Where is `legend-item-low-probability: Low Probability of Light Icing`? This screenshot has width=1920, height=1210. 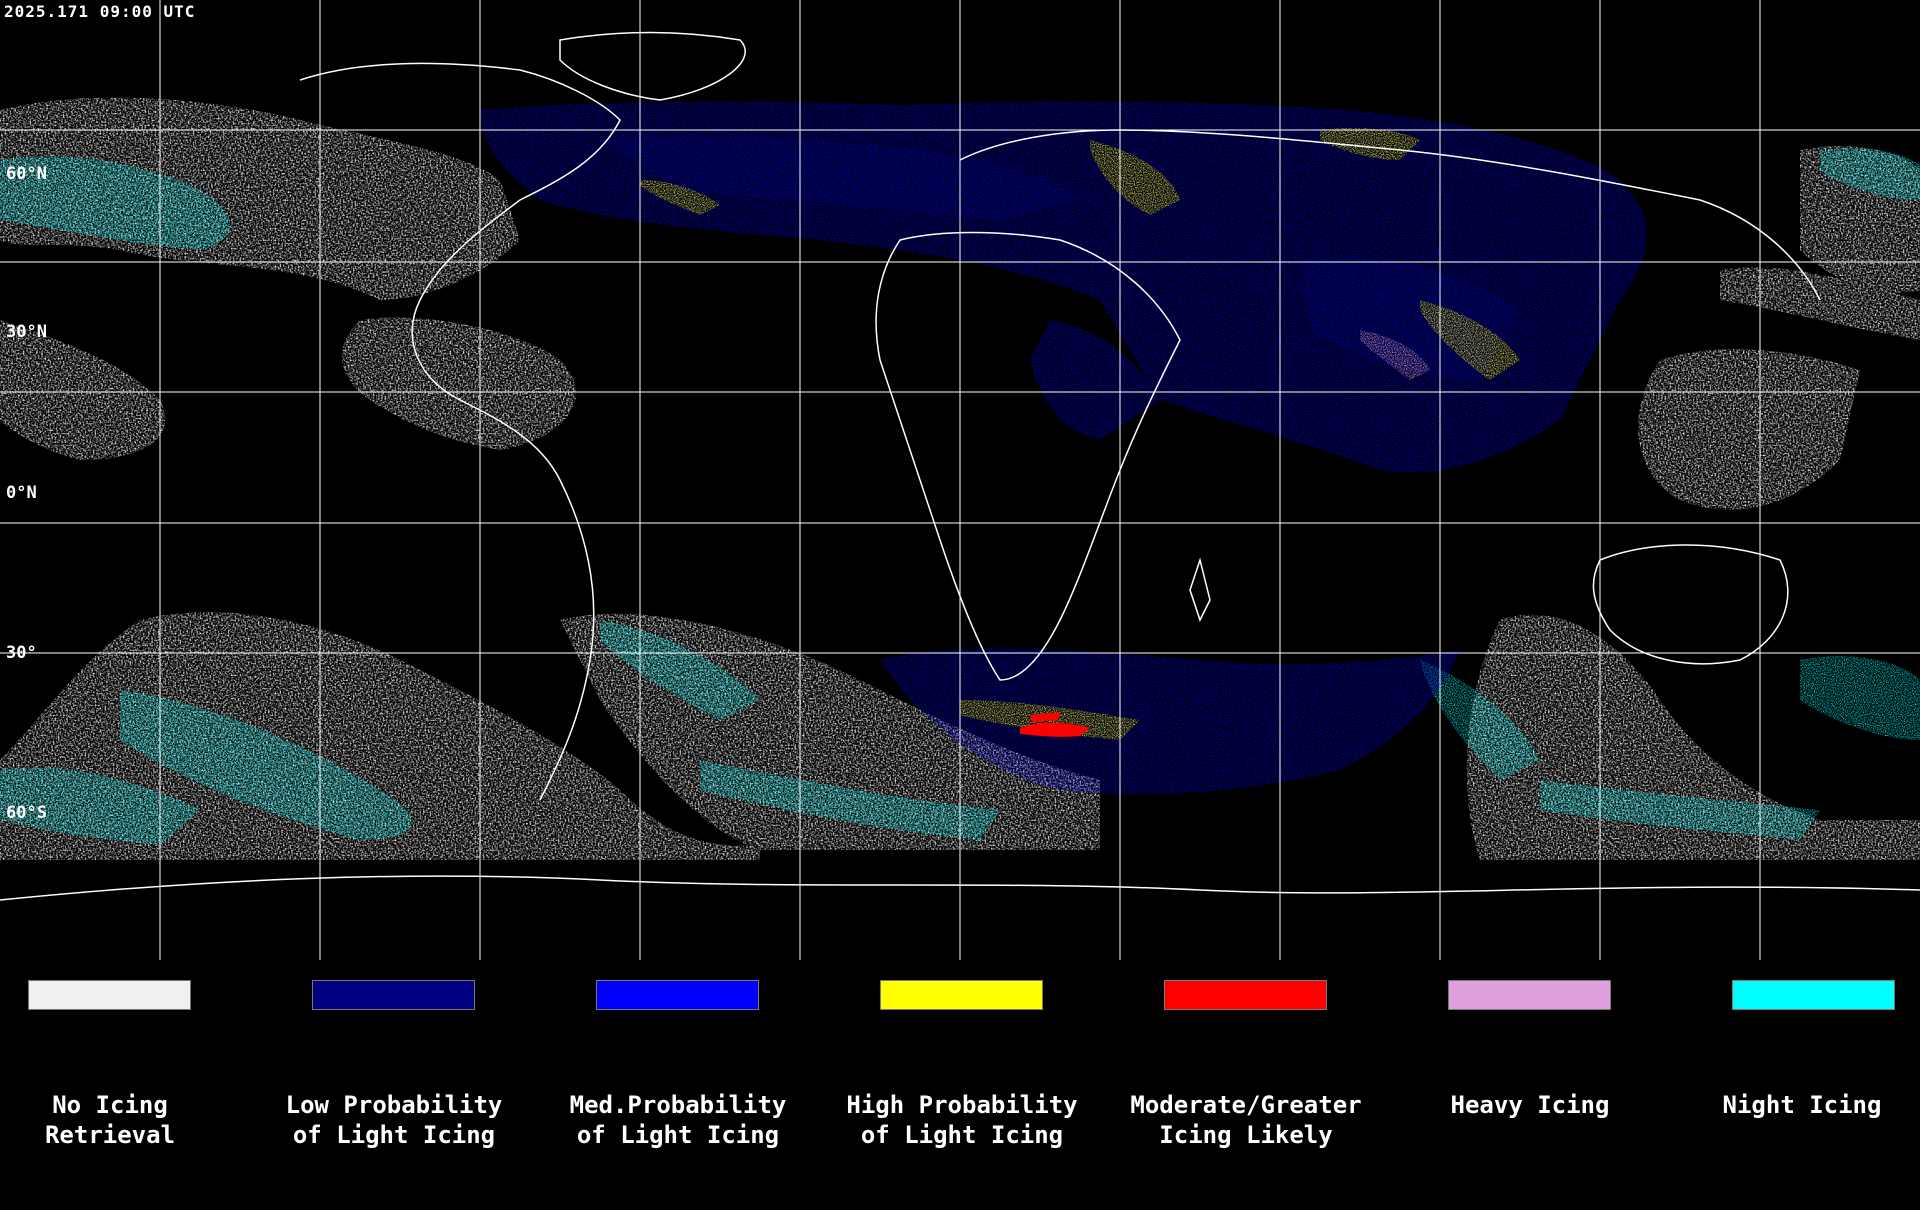 legend-item-low-probability: Low Probability of Light Icing is located at coordinates (394, 1063).